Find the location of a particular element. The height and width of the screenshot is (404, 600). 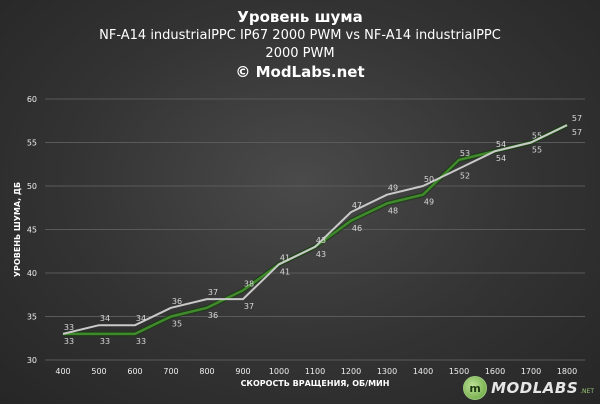

y-tick-label-1: 35 is located at coordinates (32, 317).